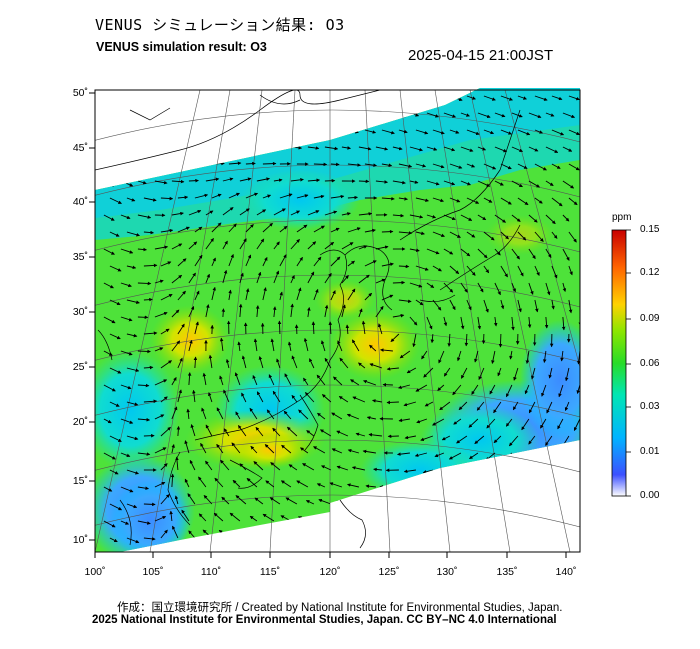 This screenshot has width=700, height=649. I want to click on colorbar-unit: ppm, so click(622, 217).